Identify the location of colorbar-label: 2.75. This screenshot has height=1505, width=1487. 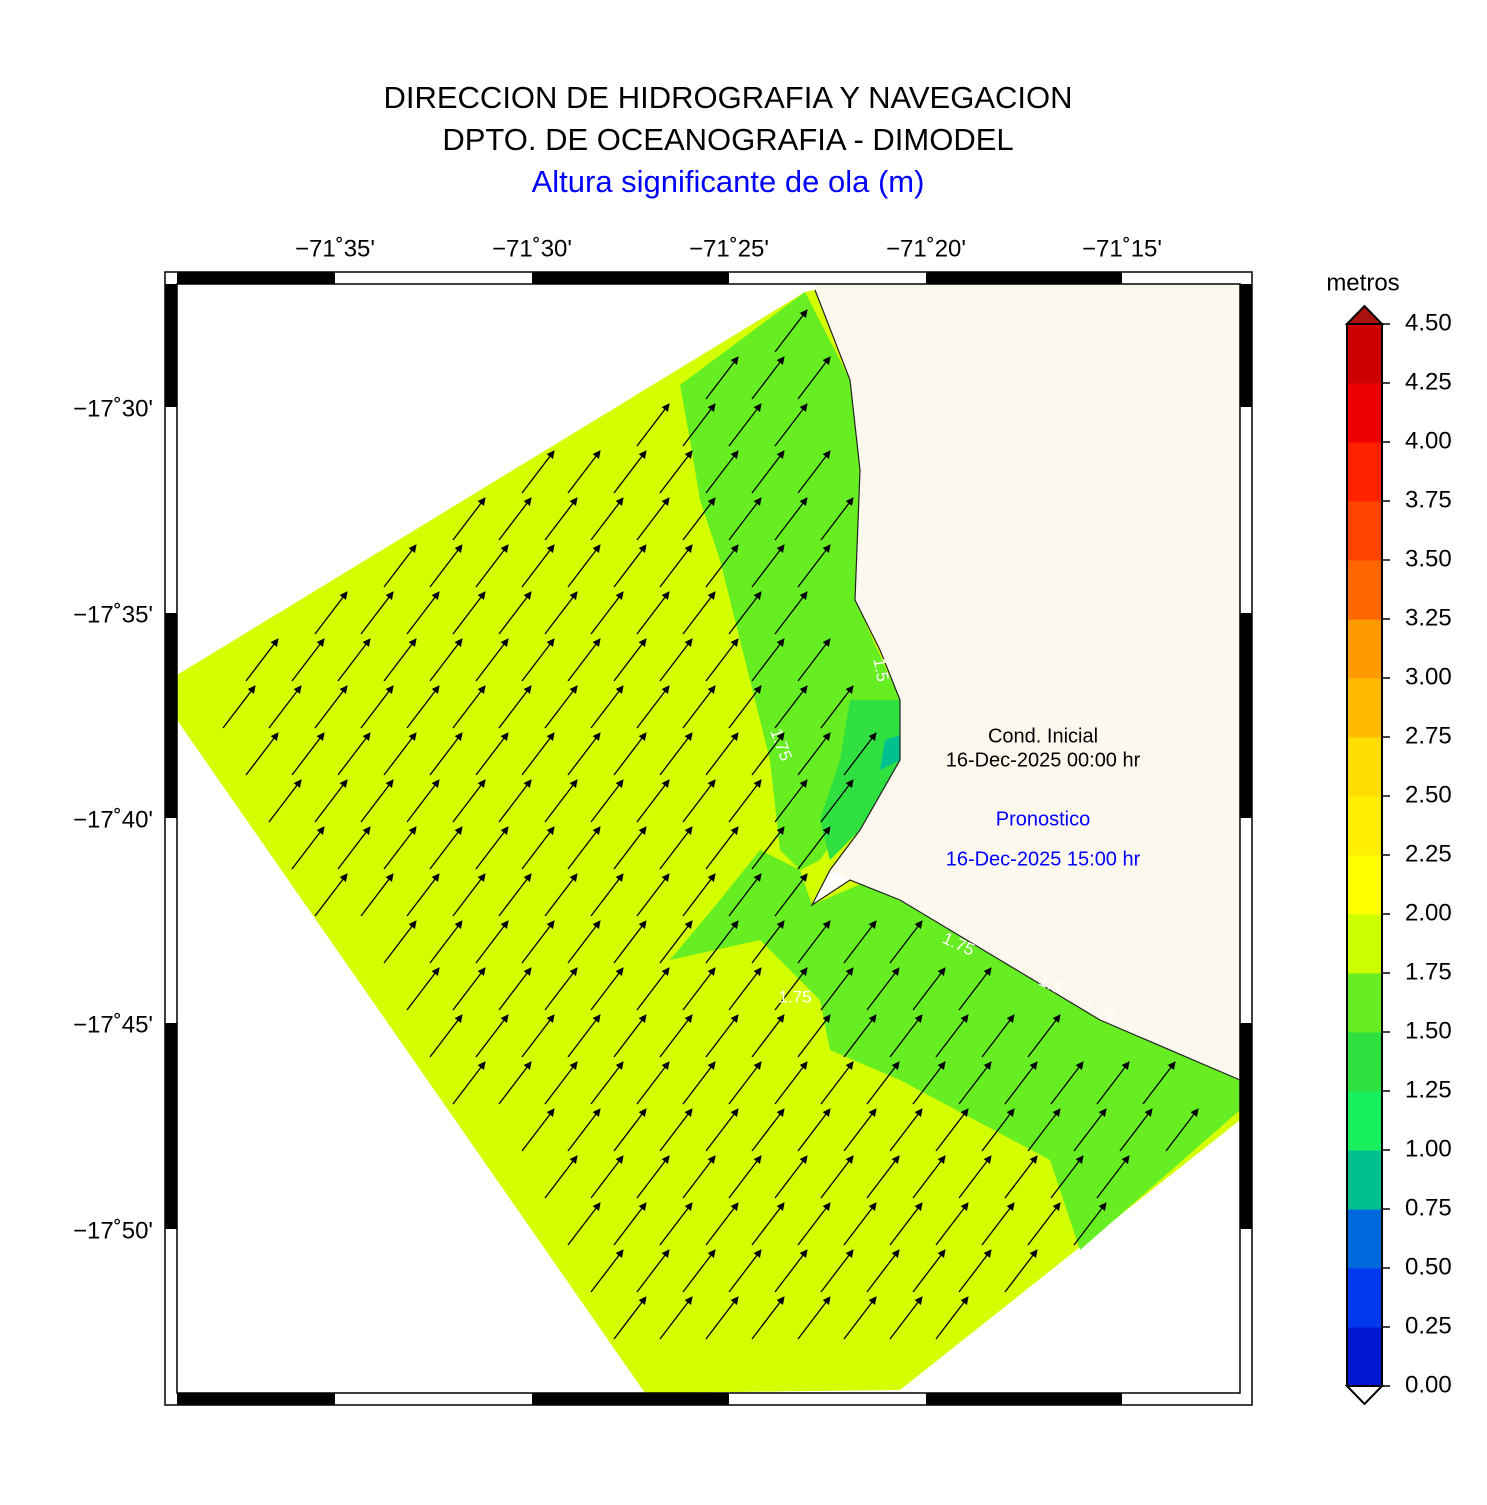
(1428, 735).